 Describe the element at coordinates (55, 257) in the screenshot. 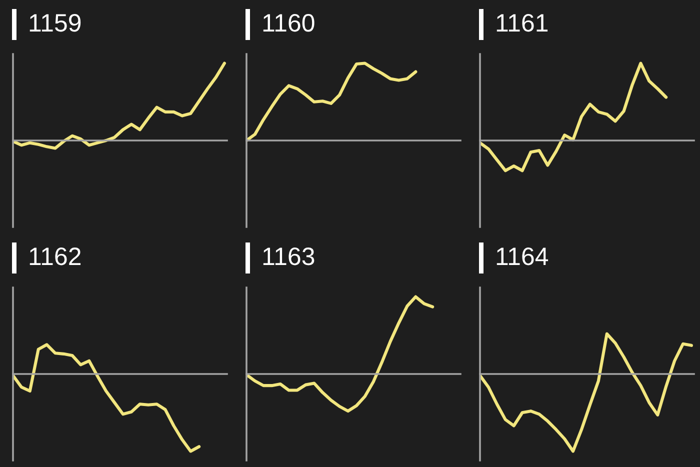

I see `chart-title: 1162` at that location.